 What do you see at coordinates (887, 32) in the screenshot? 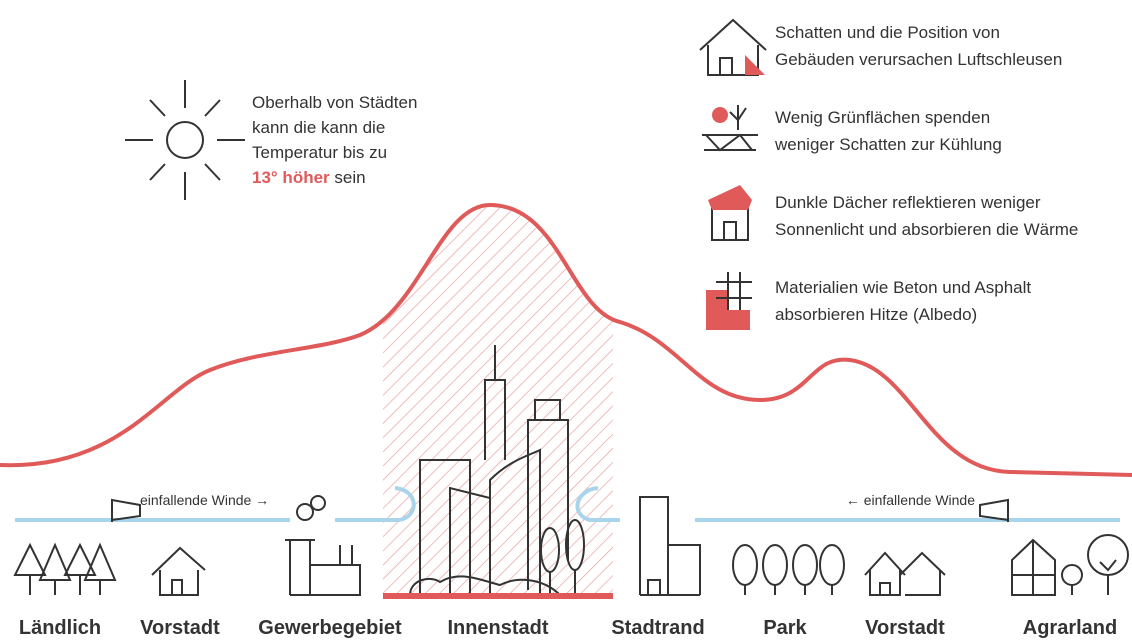
I see `legend-text: Schatten und die Position von` at bounding box center [887, 32].